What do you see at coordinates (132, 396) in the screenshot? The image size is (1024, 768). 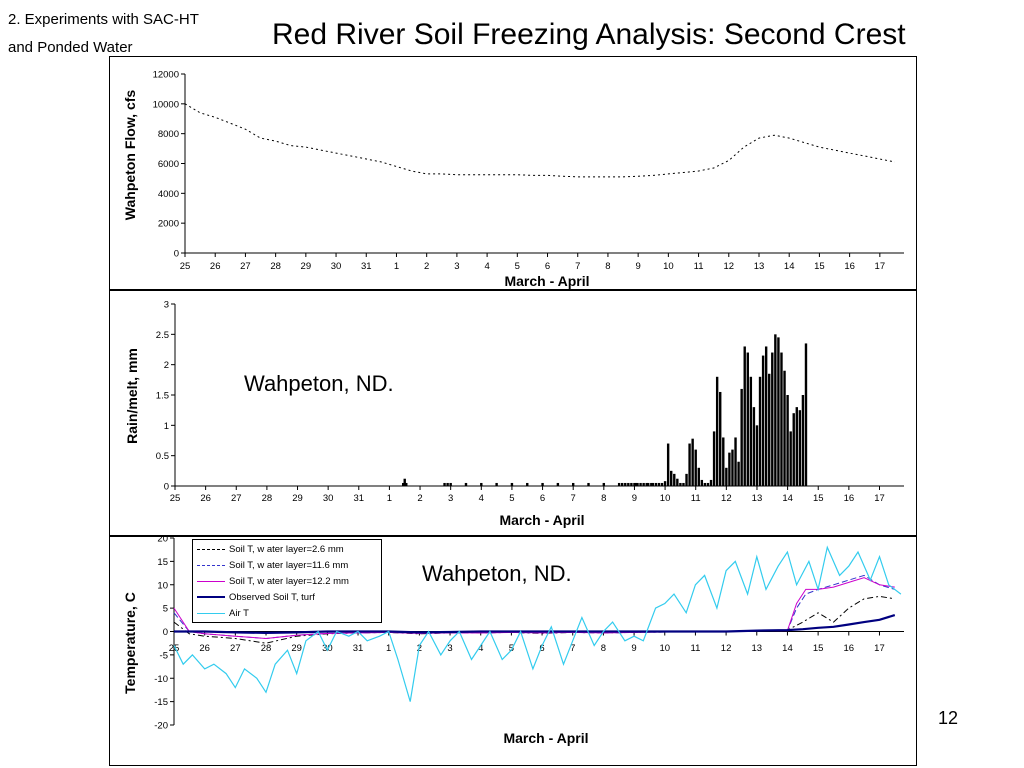 I see `rain-chart-ylabel: Rain/melt, mm` at bounding box center [132, 396].